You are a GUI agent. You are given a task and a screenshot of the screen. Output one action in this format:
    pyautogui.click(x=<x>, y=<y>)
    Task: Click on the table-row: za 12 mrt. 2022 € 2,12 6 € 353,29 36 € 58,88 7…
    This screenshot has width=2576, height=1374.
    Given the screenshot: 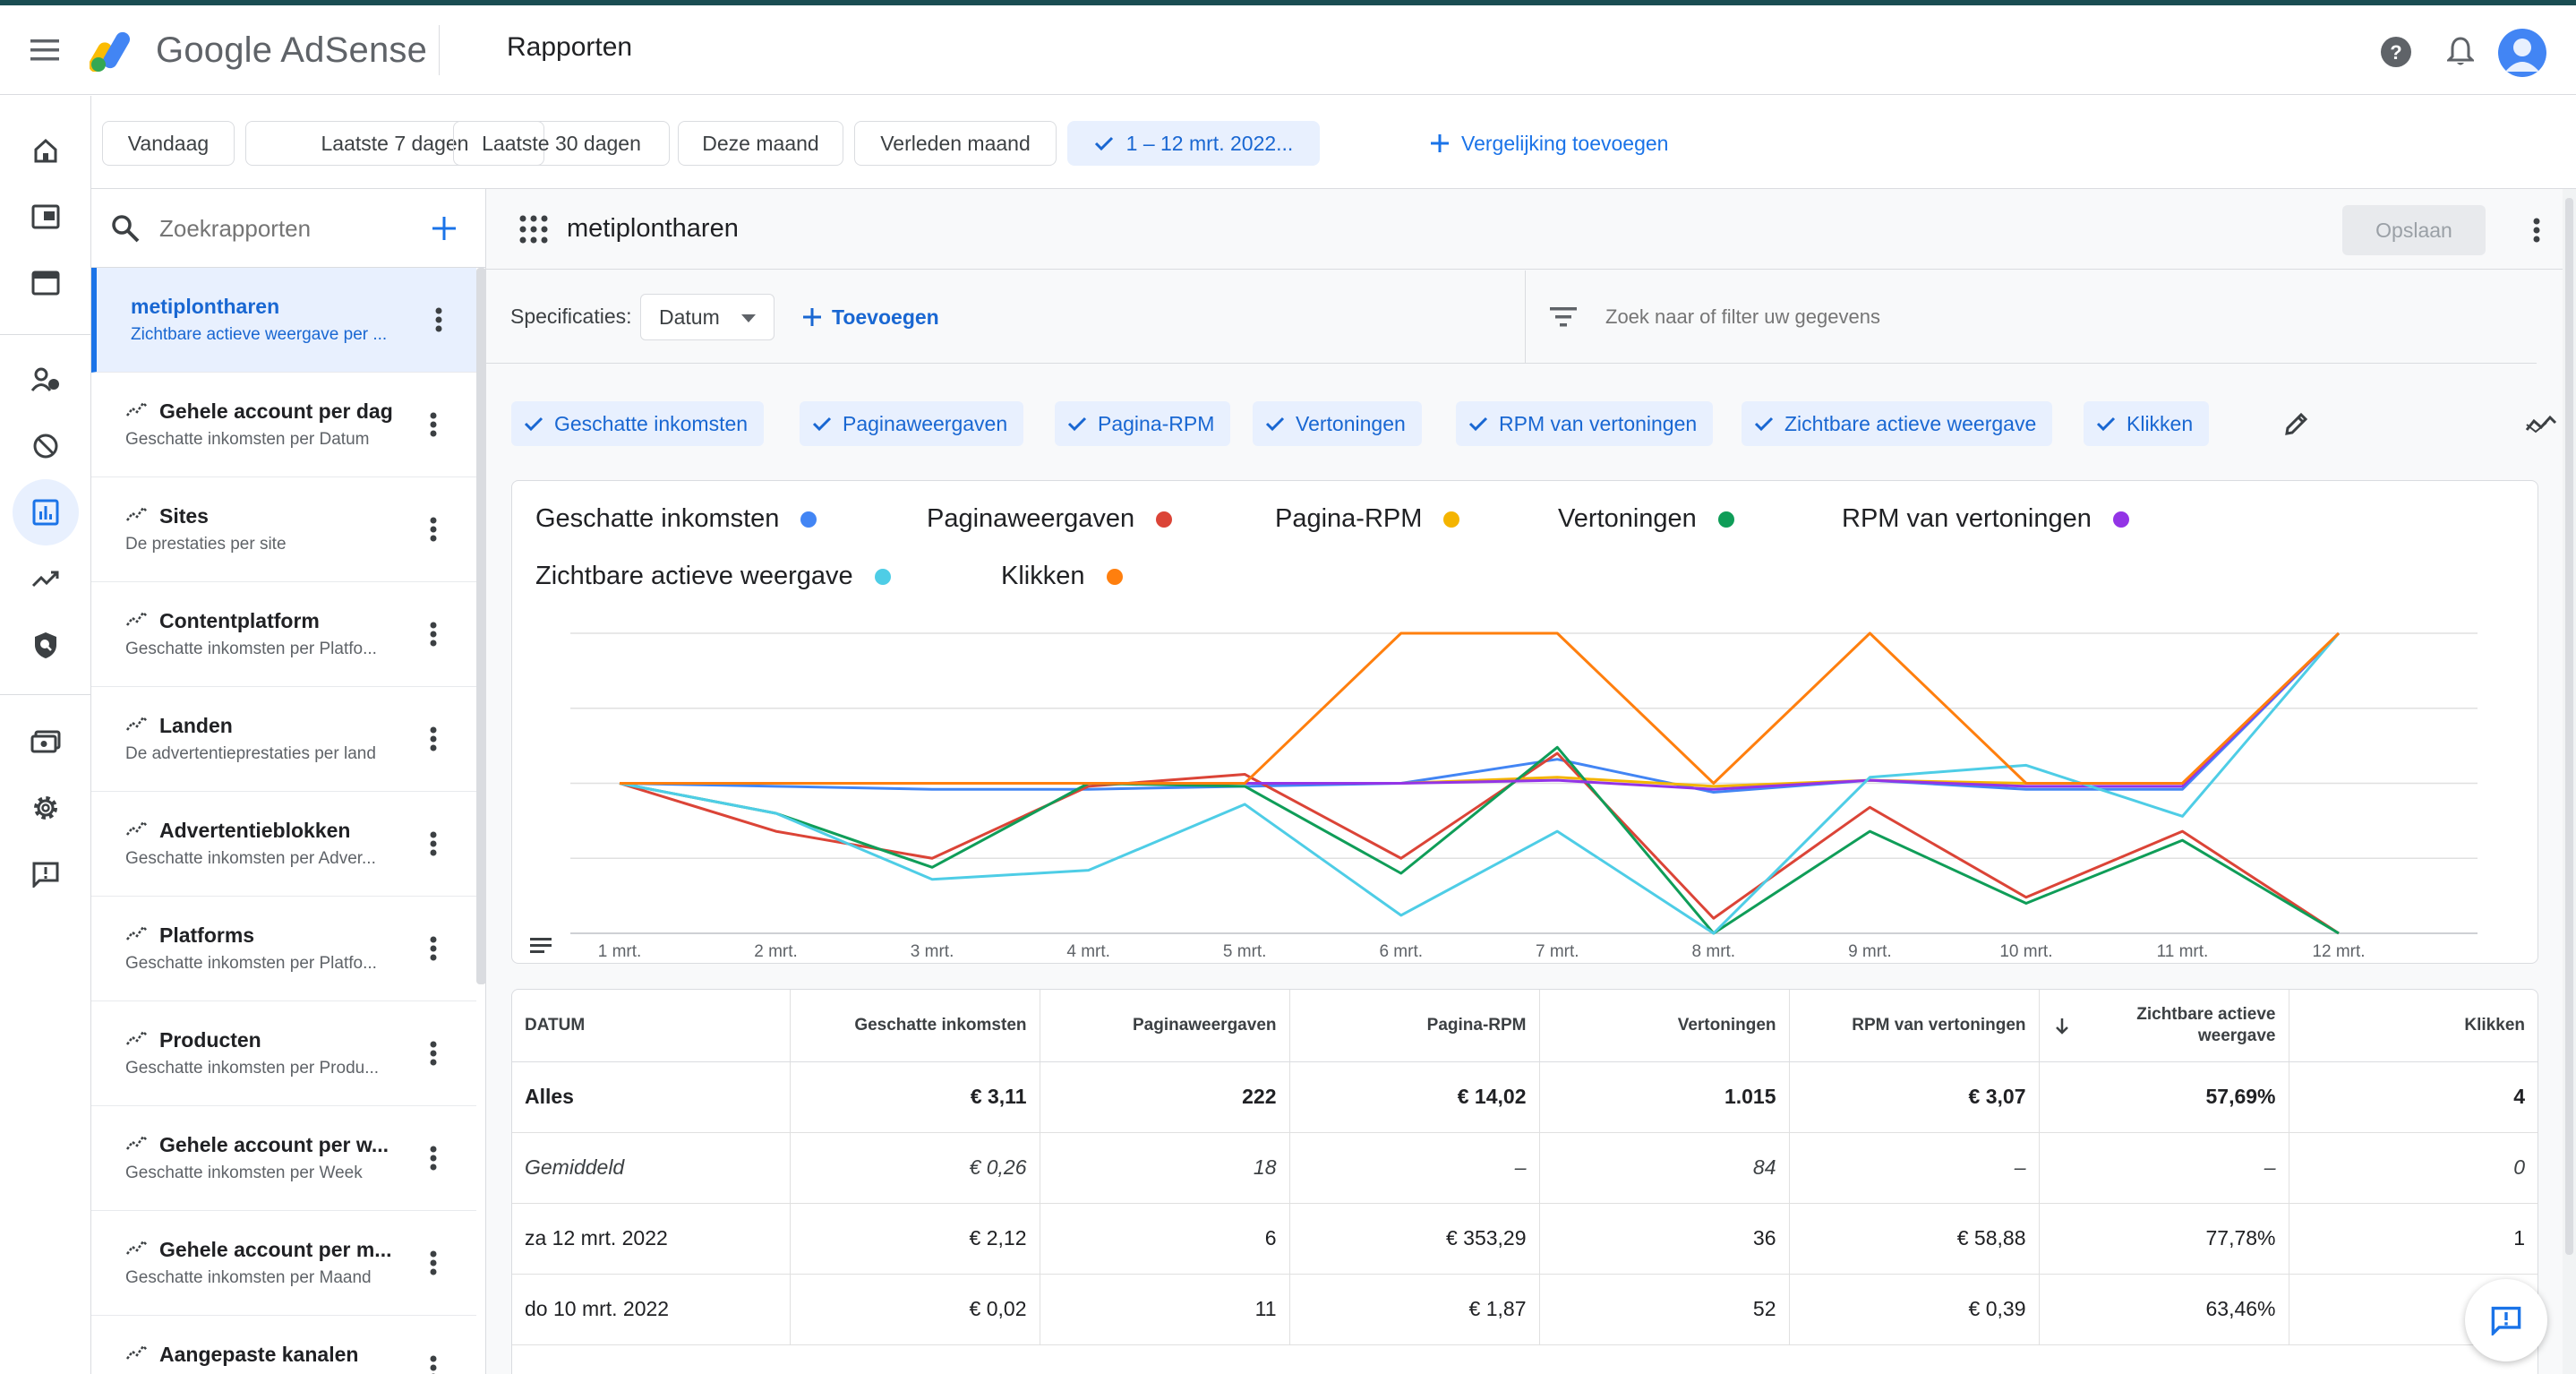 What is the action you would take?
    pyautogui.click(x=1524, y=1239)
    